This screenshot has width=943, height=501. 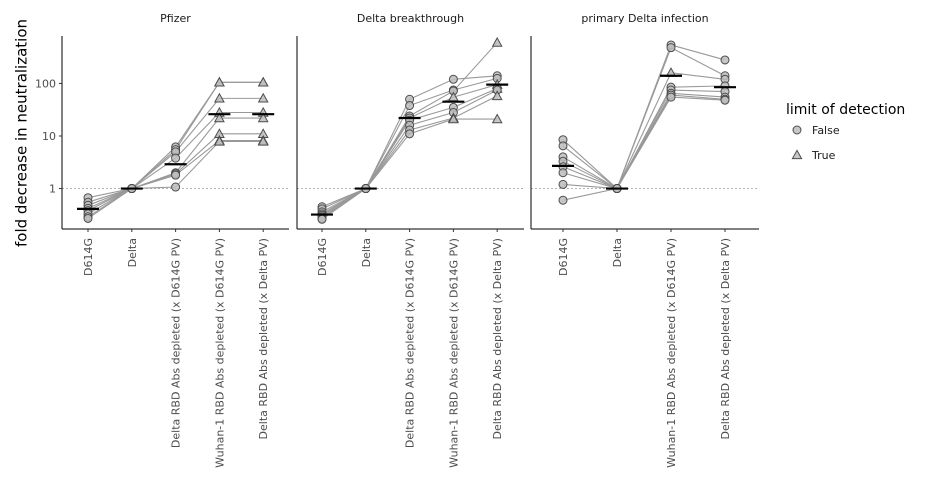 What do you see at coordinates (845, 110) in the screenshot?
I see `legend-title: limit of detection` at bounding box center [845, 110].